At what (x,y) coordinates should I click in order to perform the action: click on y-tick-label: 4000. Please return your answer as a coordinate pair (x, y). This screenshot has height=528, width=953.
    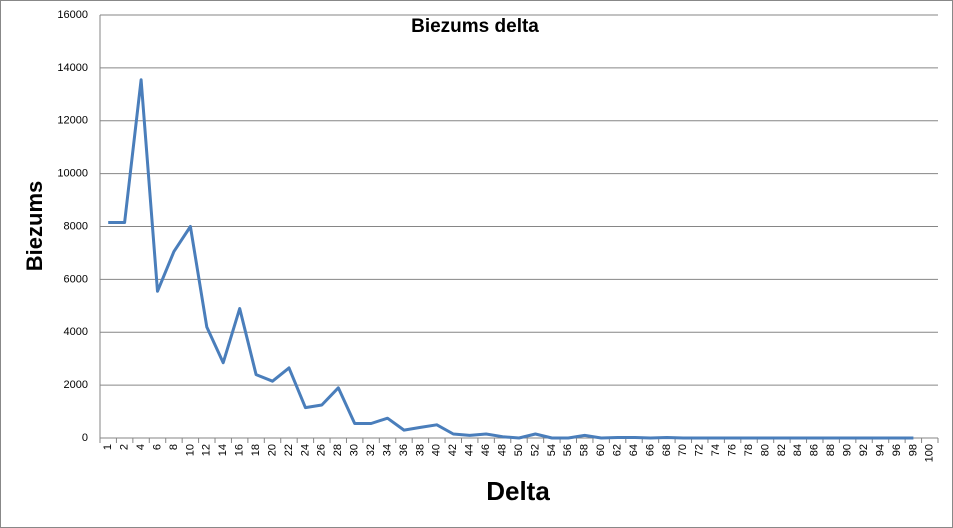
    Looking at the image, I should click on (76, 332).